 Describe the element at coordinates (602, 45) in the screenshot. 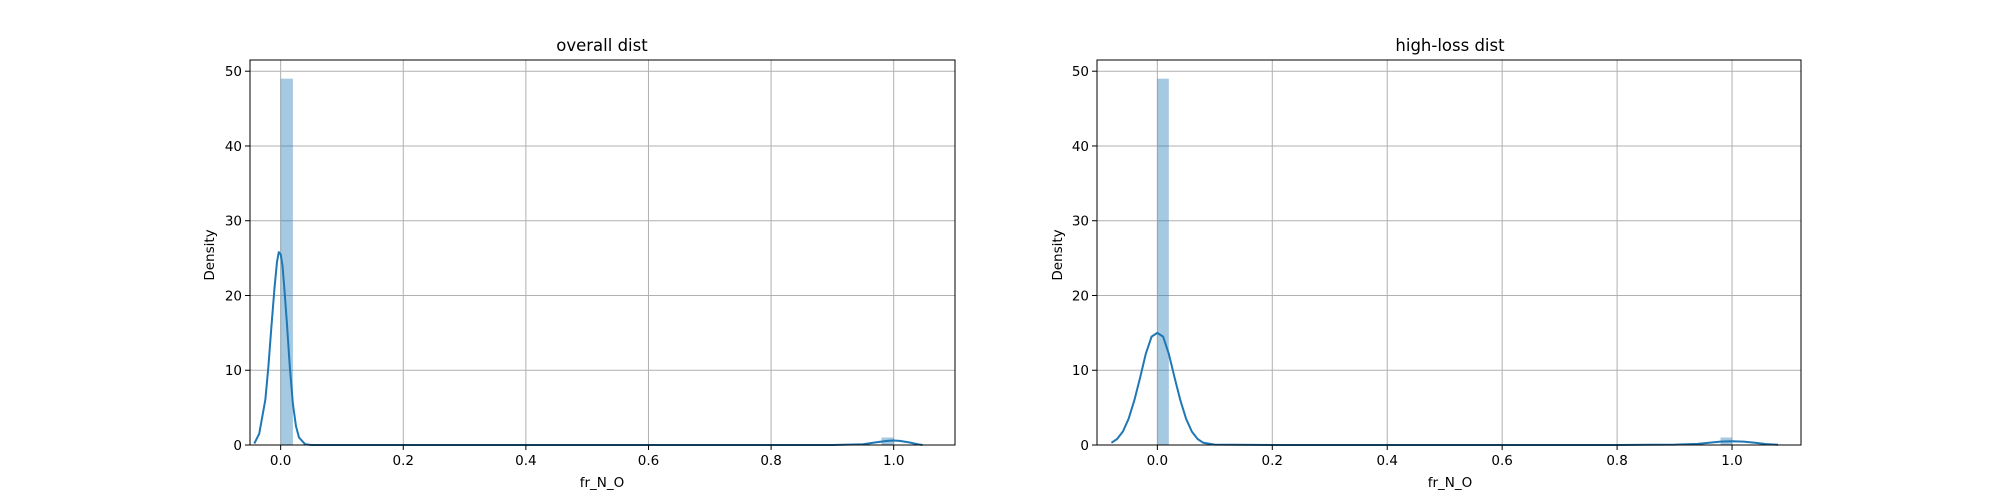

I see `chart-title: overall dist` at that location.